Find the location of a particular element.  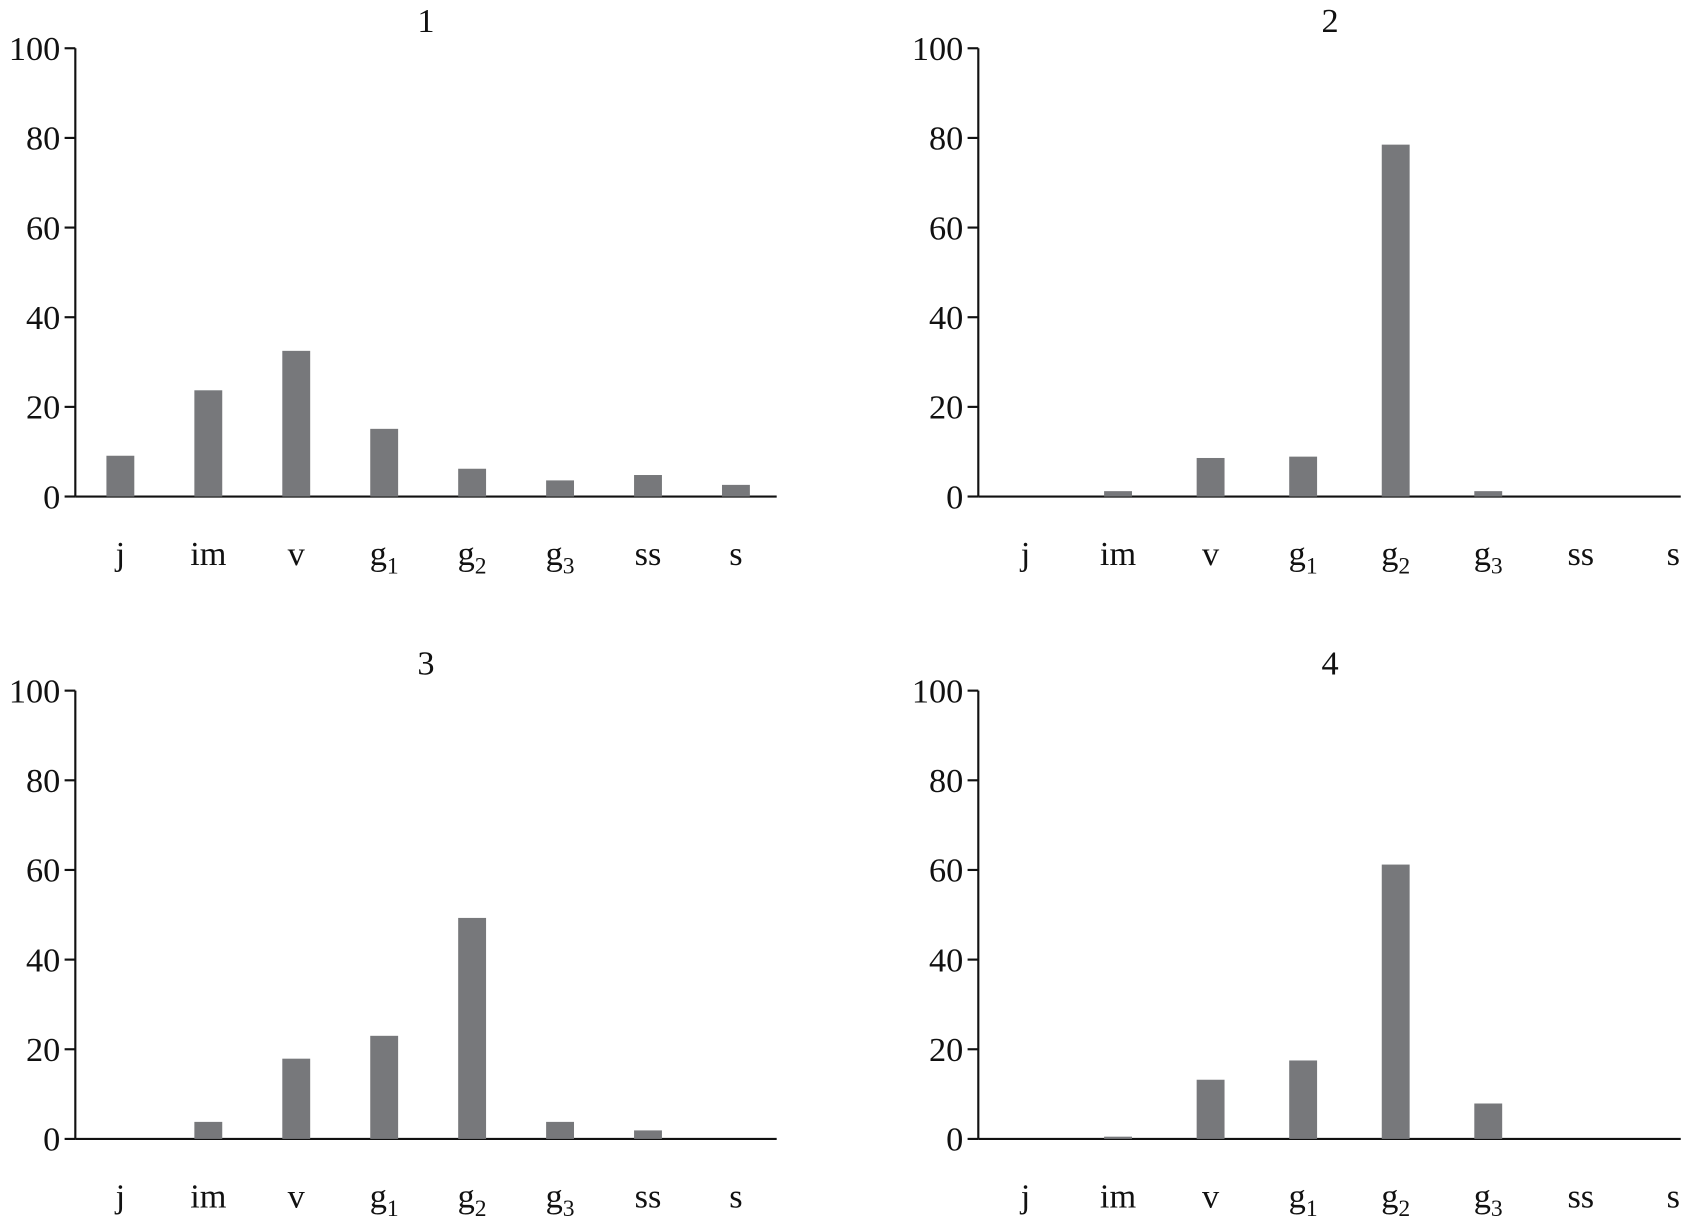

bar-s is located at coordinates (735, 490).